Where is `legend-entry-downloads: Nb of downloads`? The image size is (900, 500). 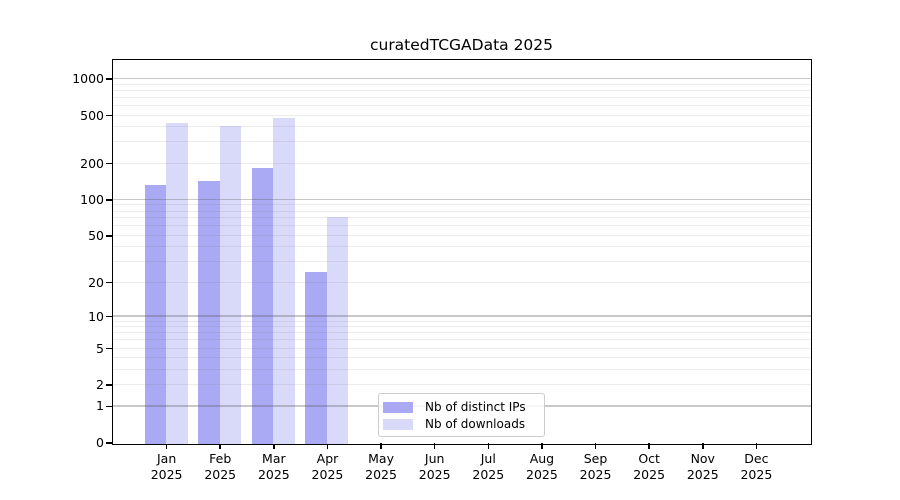
legend-entry-downloads: Nb of downloads is located at coordinates (460, 424).